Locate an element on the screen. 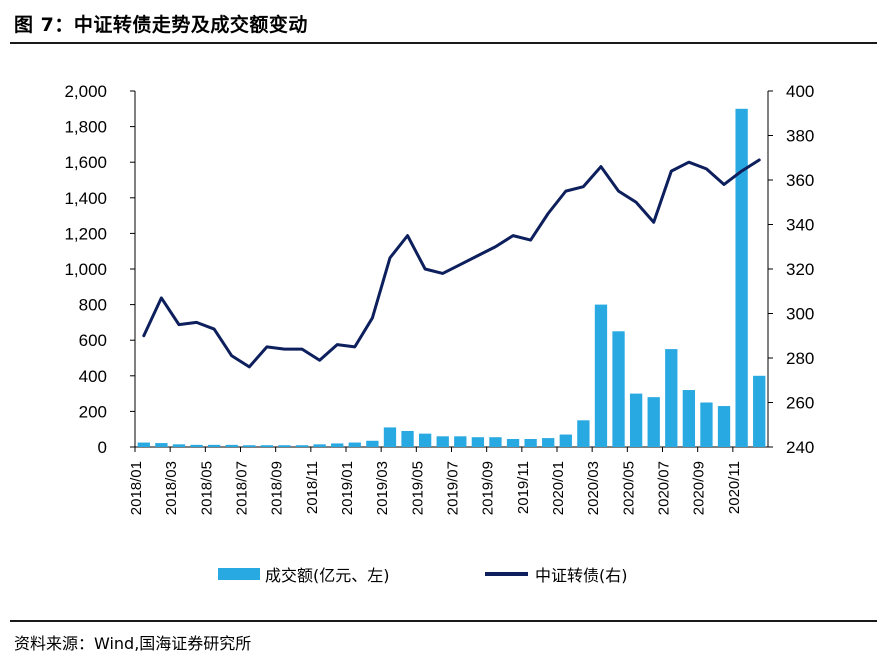  legend-line-label: 中证转债(右) is located at coordinates (581, 575).